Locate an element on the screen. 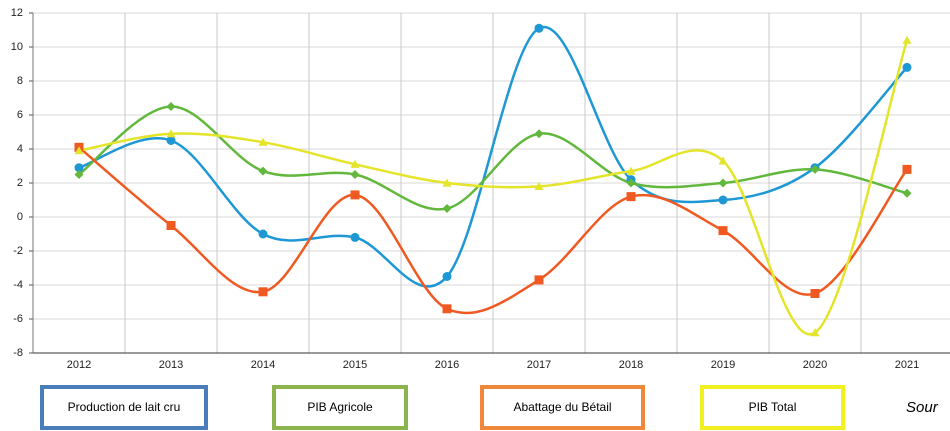  x-tick-label: 2020 is located at coordinates (815, 365).